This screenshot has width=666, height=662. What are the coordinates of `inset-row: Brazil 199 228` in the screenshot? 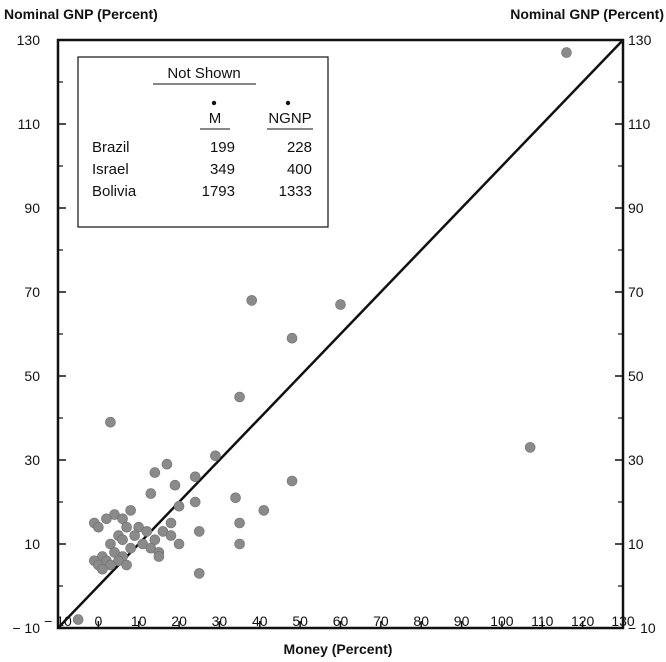 It's located at (202, 147).